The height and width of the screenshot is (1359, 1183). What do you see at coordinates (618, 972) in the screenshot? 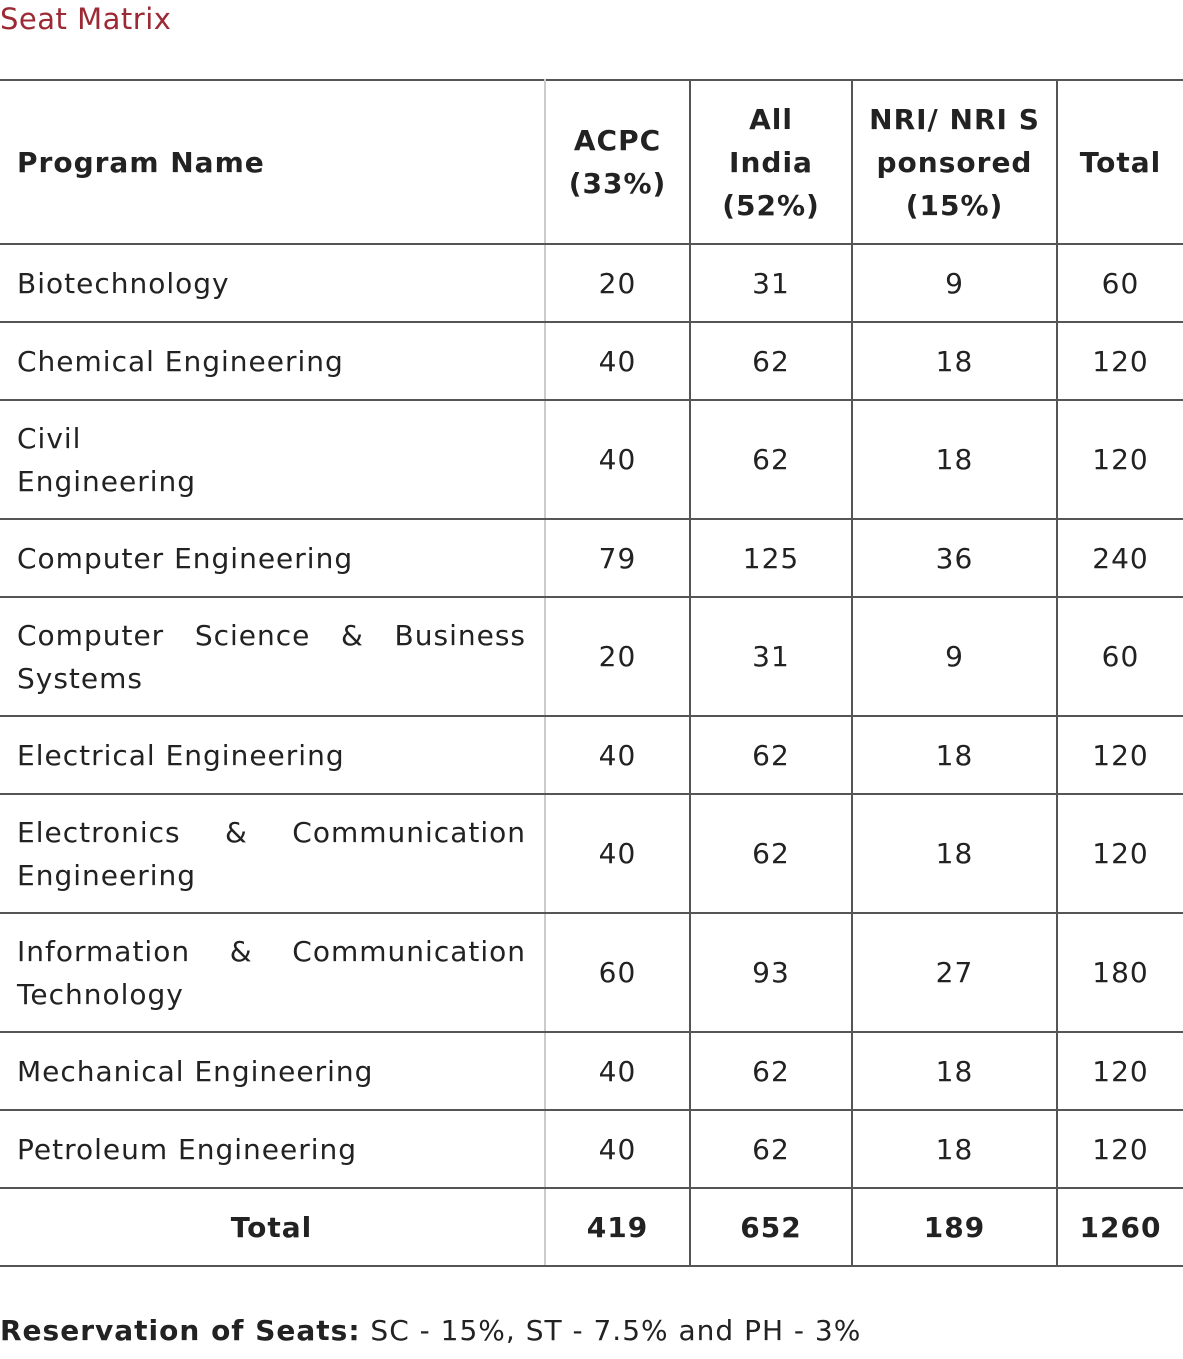
I see `acpc-cell: 60` at bounding box center [618, 972].